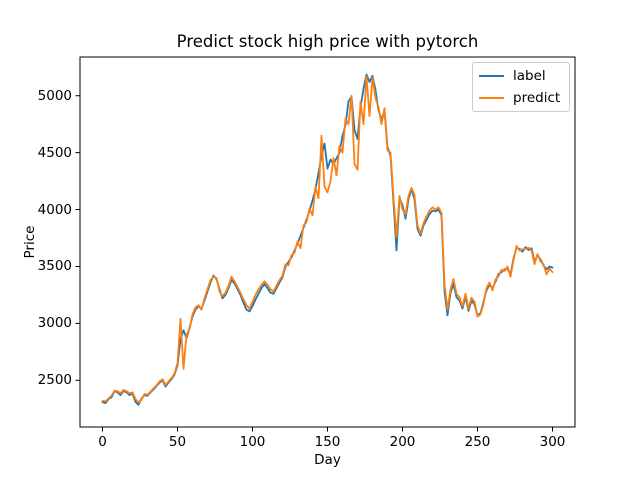  What do you see at coordinates (327, 442) in the screenshot?
I see `x-tick-label: 150` at bounding box center [327, 442].